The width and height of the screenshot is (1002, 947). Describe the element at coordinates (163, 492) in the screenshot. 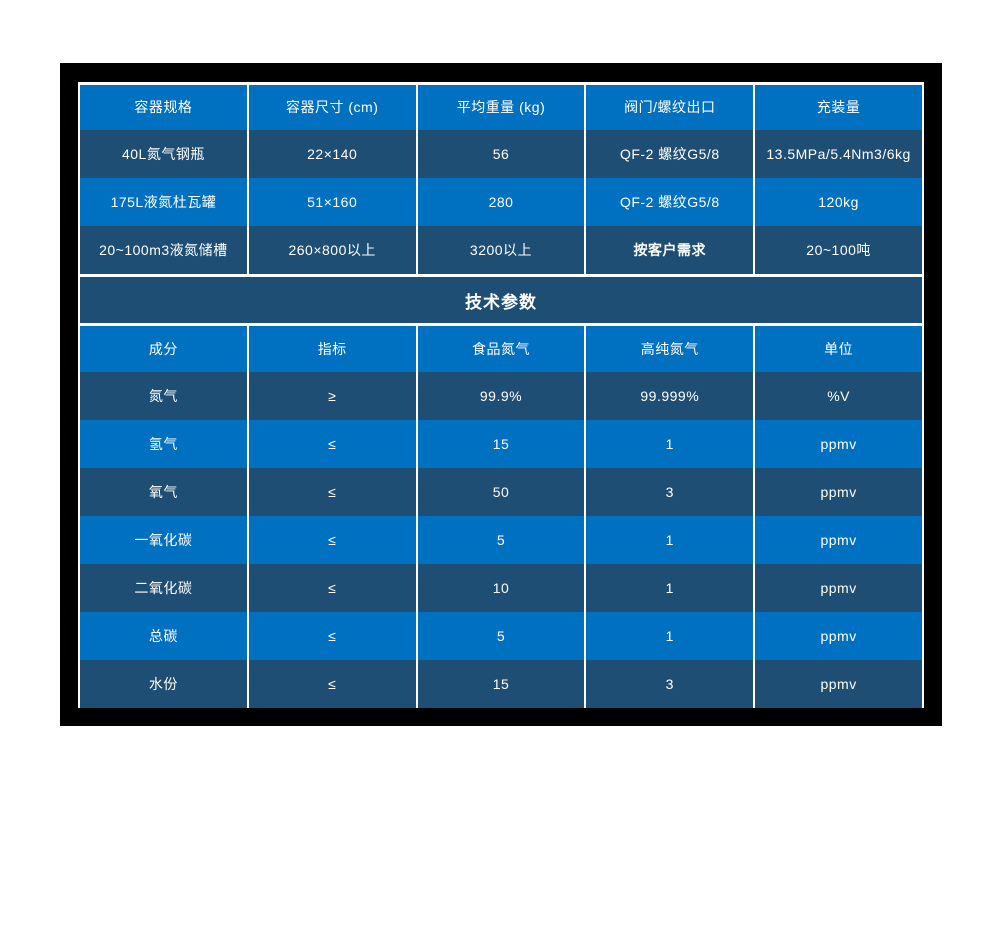

I see `table-cell: 氧气` at that location.